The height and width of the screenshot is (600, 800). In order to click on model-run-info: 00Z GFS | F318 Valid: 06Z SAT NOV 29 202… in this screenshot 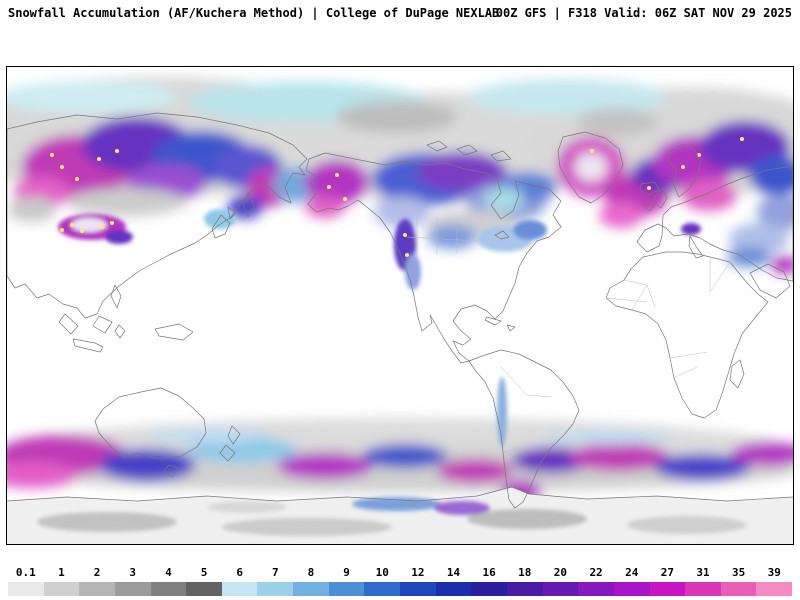, I will do `click(643, 13)`.